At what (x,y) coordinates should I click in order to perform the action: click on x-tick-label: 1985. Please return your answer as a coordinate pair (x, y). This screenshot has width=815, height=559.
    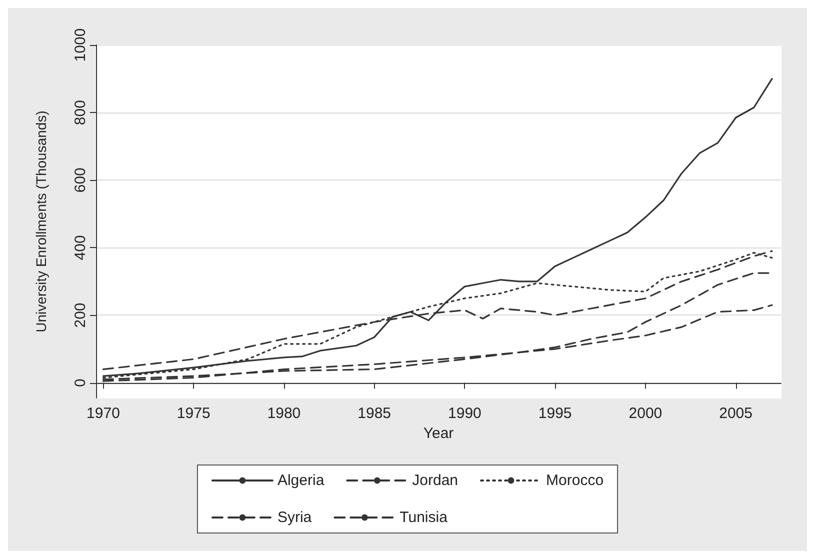
    Looking at the image, I should click on (375, 413).